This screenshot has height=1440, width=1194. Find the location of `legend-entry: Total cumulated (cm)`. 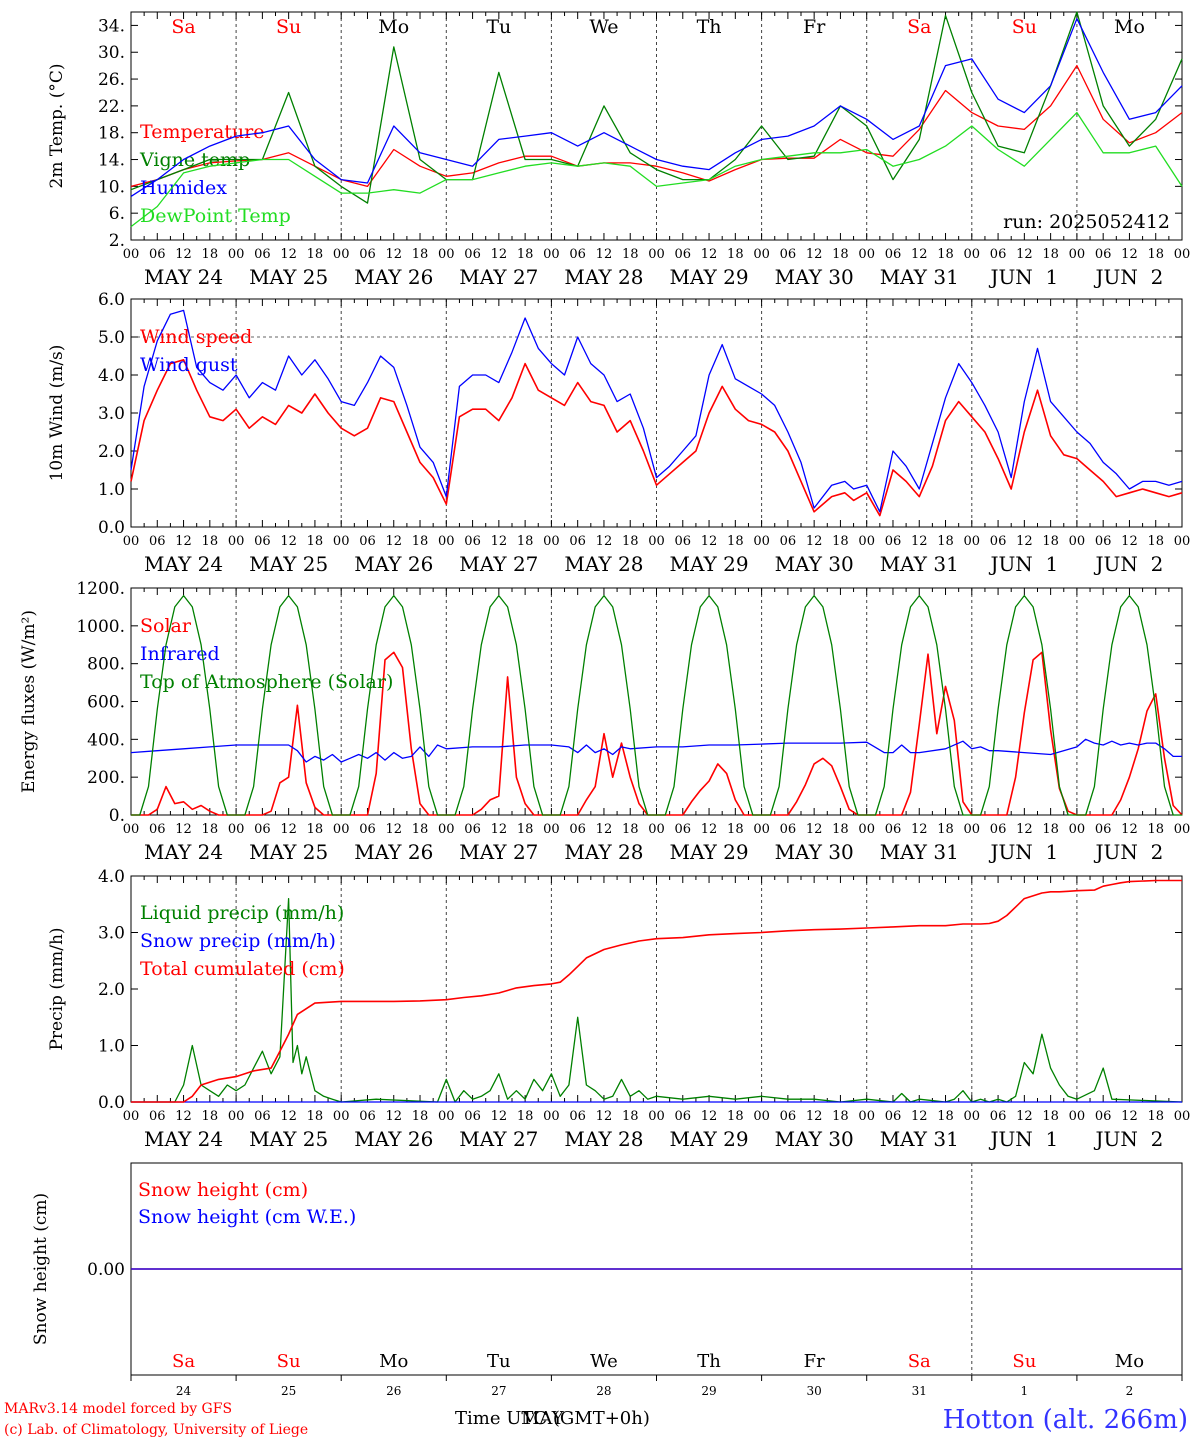

legend-entry: Total cumulated (cm) is located at coordinates (242, 969).